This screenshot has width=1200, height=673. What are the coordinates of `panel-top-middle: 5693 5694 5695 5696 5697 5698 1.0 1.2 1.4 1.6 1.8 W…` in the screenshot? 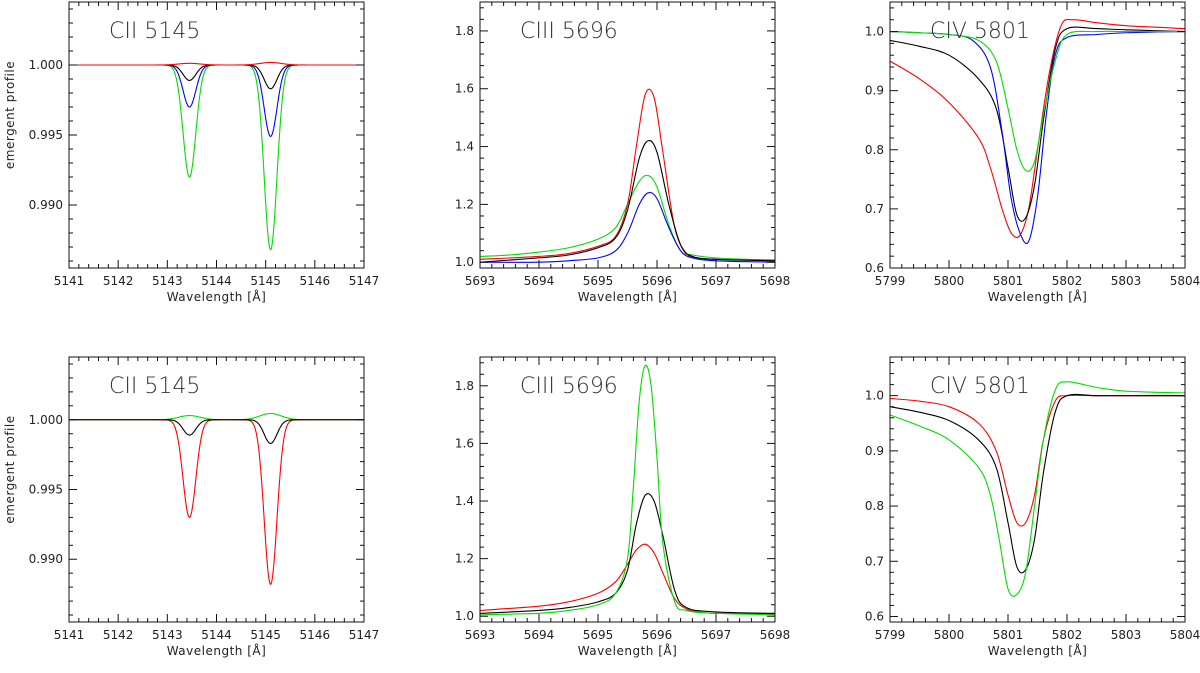 It's located at (623, 152).